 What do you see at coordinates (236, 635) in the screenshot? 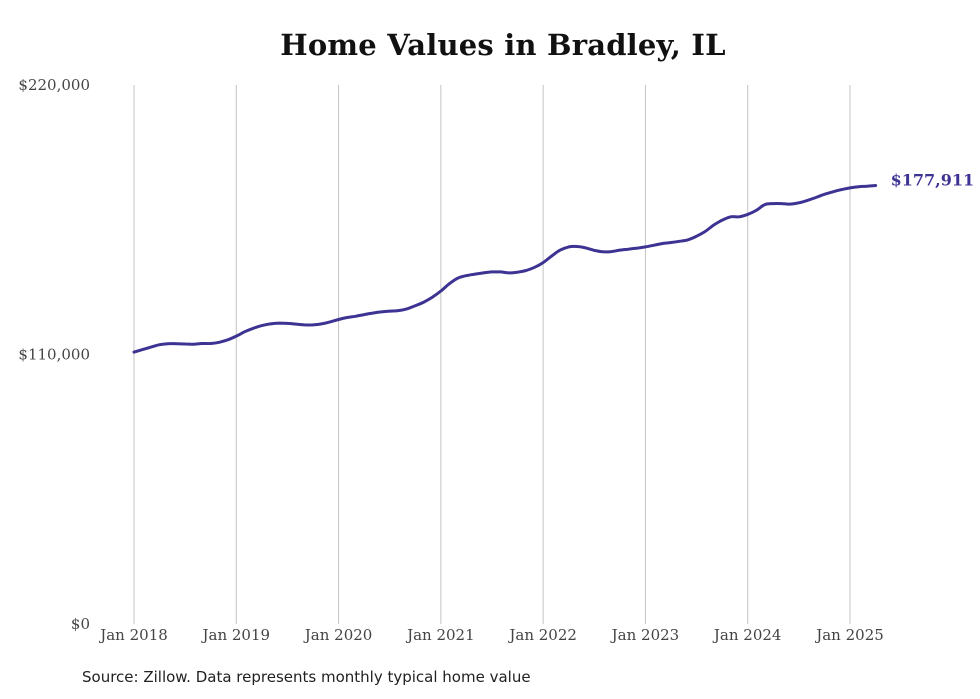
I see `x-tick-label: Jan 2019` at bounding box center [236, 635].